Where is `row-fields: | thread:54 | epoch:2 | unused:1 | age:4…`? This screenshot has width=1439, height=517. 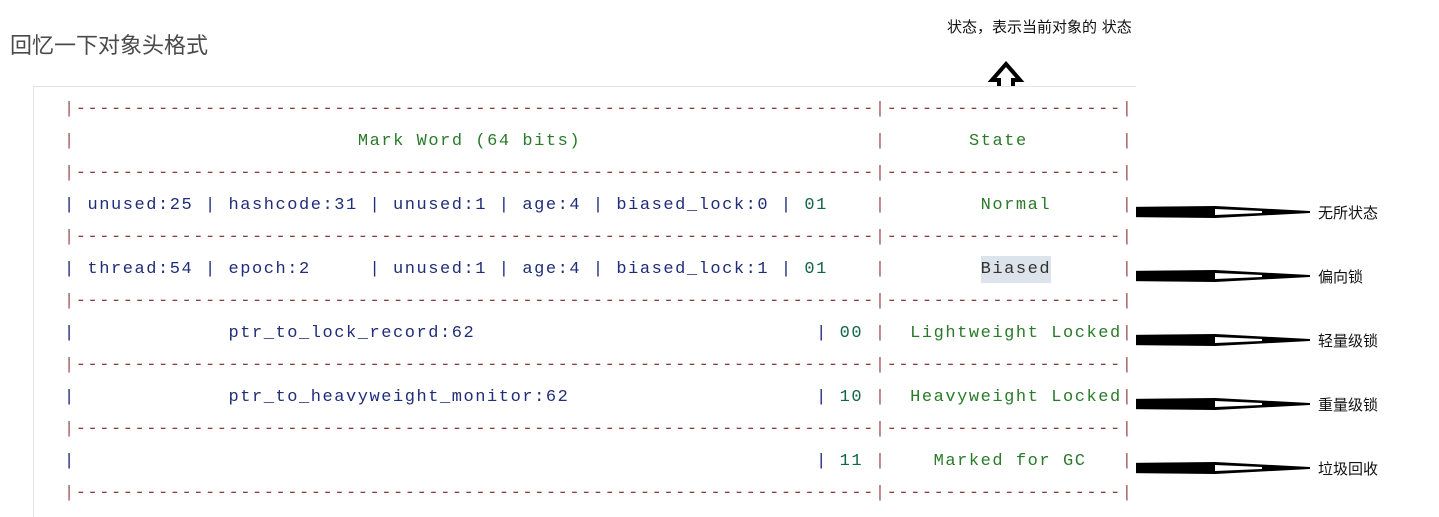 row-fields: | thread:54 | epoch:2 | unused:1 | age:4… is located at coordinates (434, 269).